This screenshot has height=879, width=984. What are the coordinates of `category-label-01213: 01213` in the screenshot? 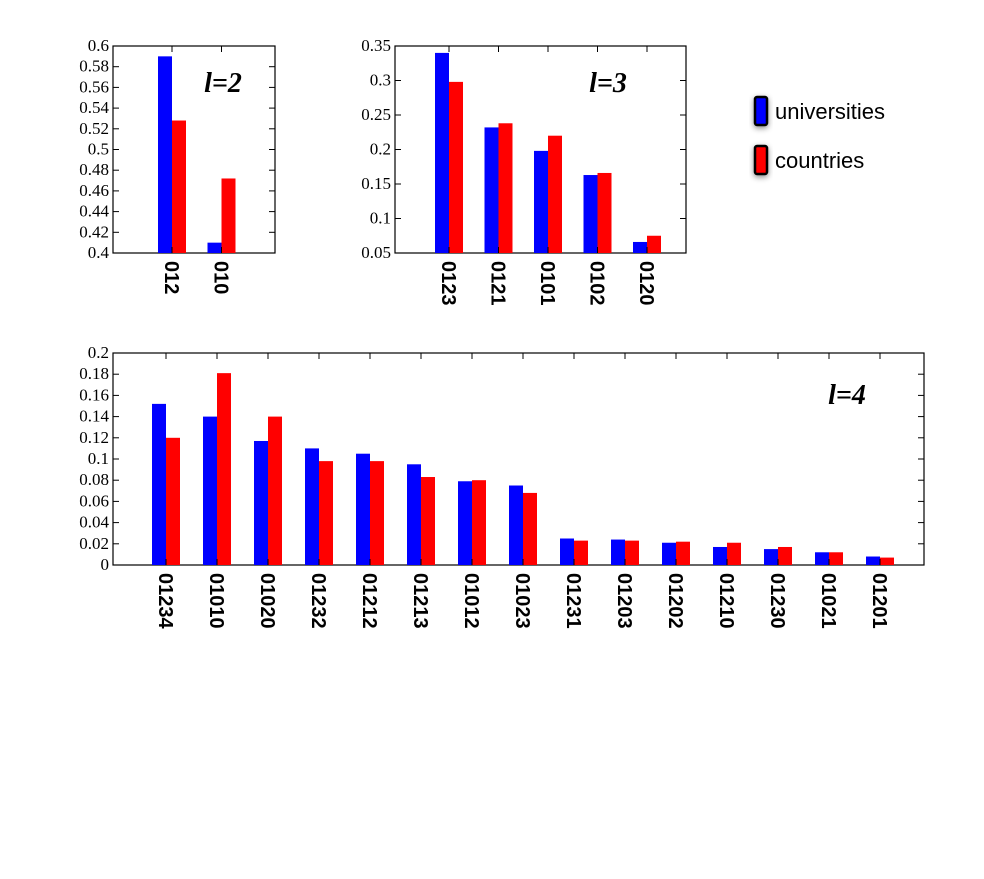 It's located at (420, 601).